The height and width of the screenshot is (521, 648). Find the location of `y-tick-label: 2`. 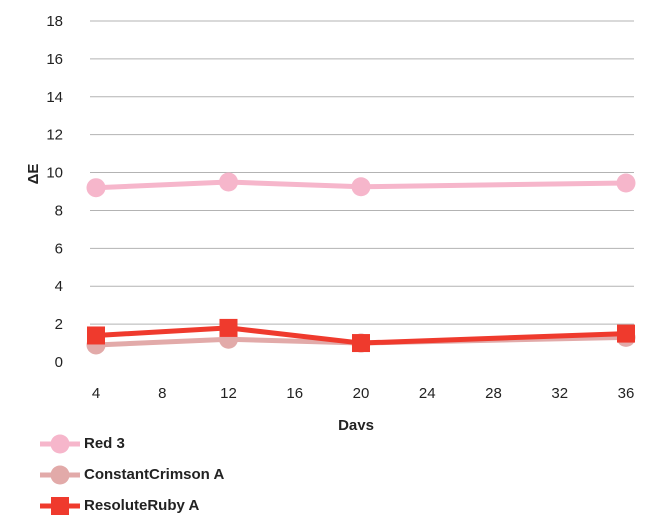

y-tick-label: 2 is located at coordinates (59, 324).